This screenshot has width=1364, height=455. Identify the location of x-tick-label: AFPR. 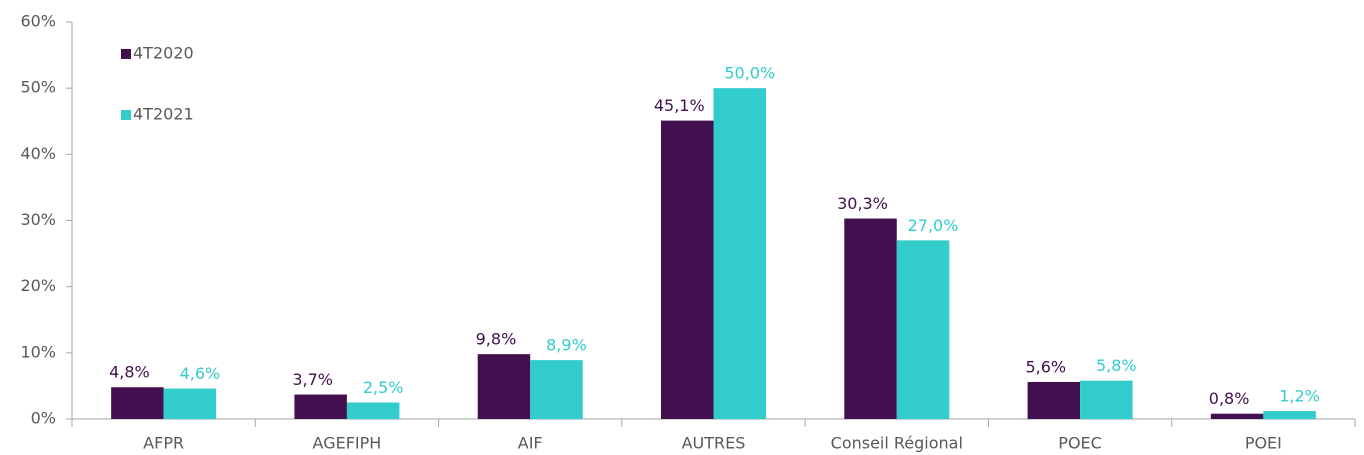
(163, 443).